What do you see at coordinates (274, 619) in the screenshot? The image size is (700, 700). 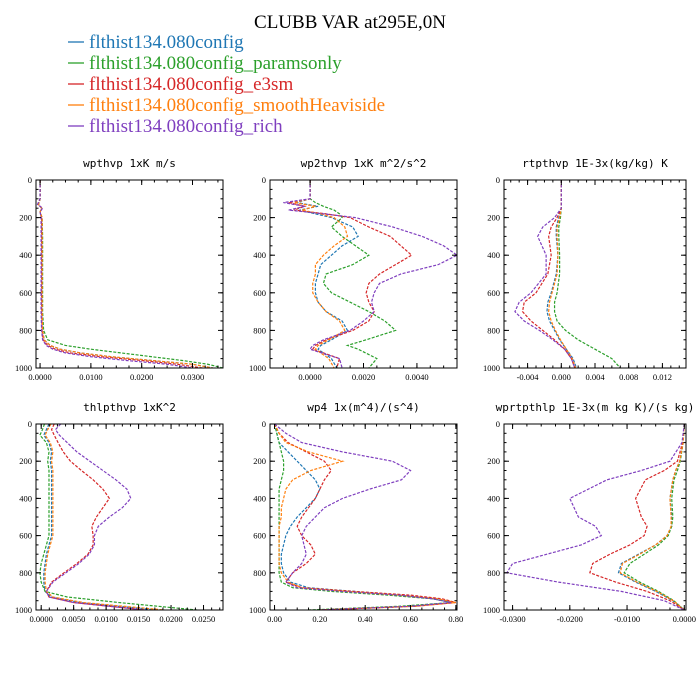 I see `x-tick-label: 0.00` at bounding box center [274, 619].